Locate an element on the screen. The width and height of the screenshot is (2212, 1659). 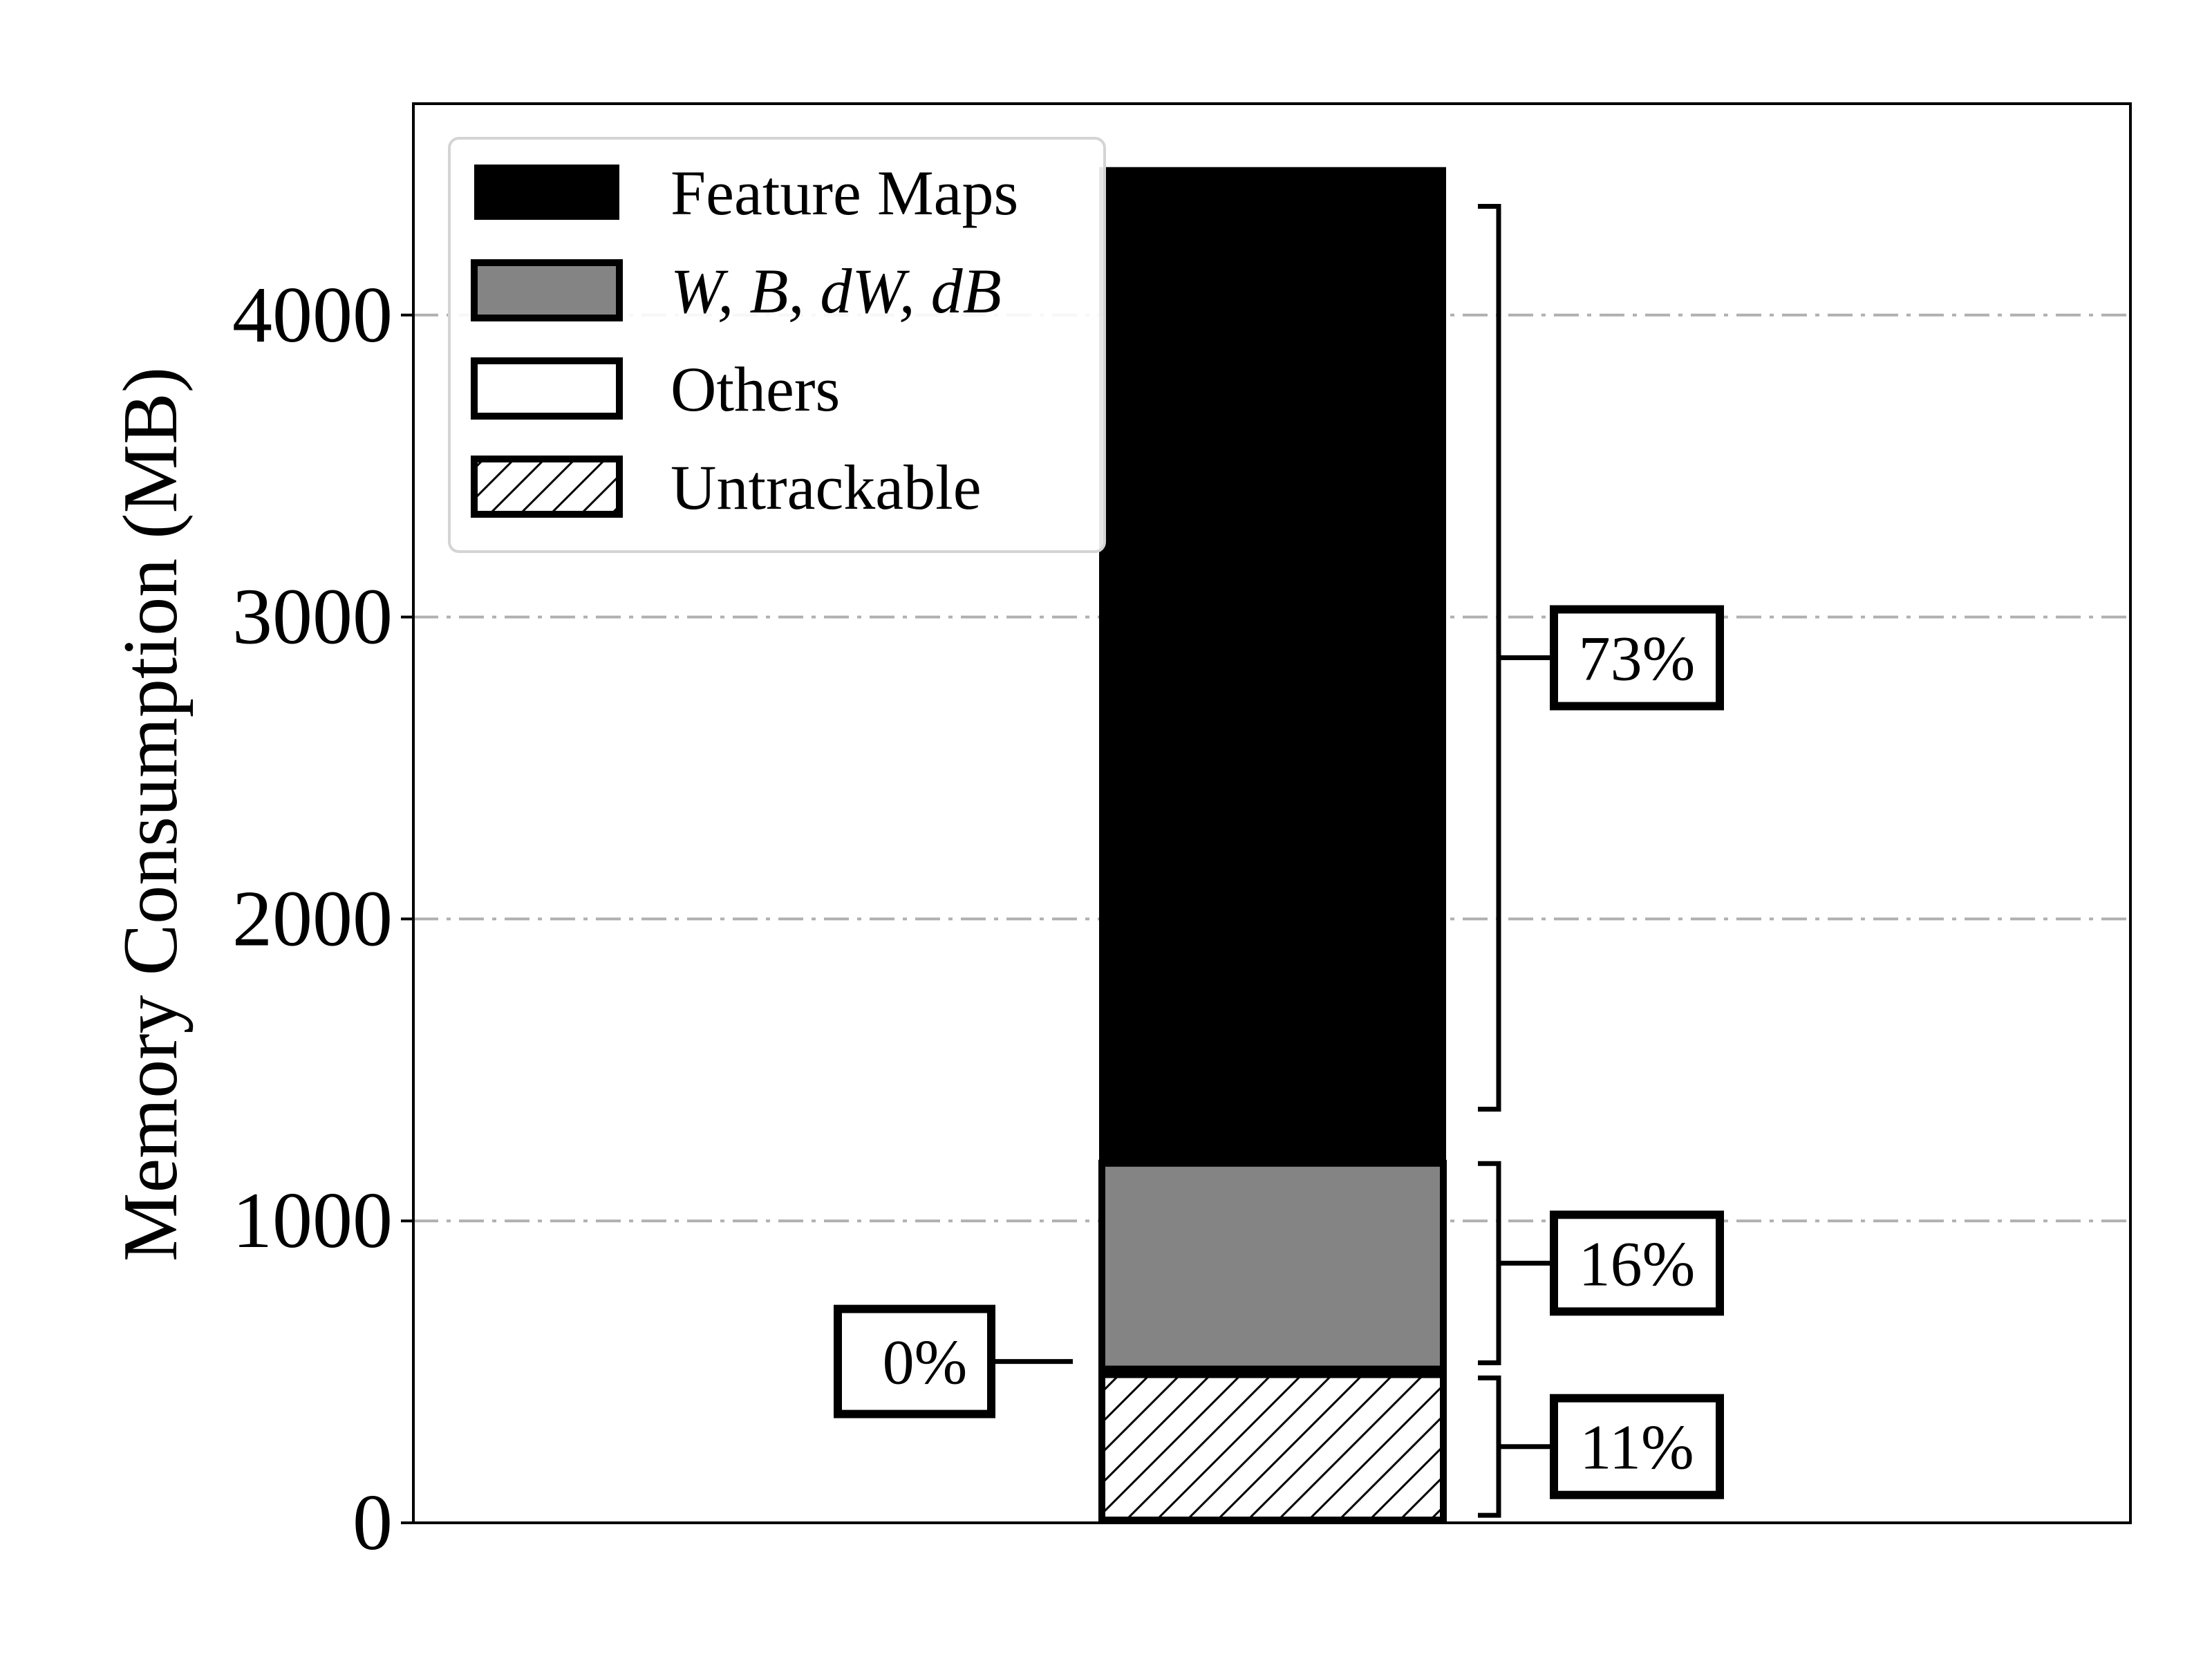
annotation-box-feature-maps is located at coordinates (1637, 658).